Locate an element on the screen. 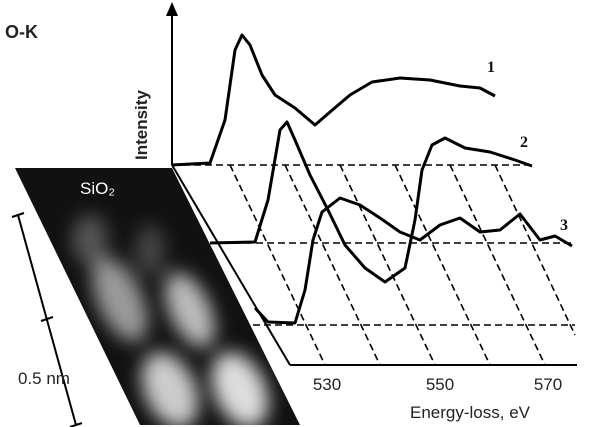 The height and width of the screenshot is (427, 589). x-axis-label: Energy-loss, eV is located at coordinates (470, 412).